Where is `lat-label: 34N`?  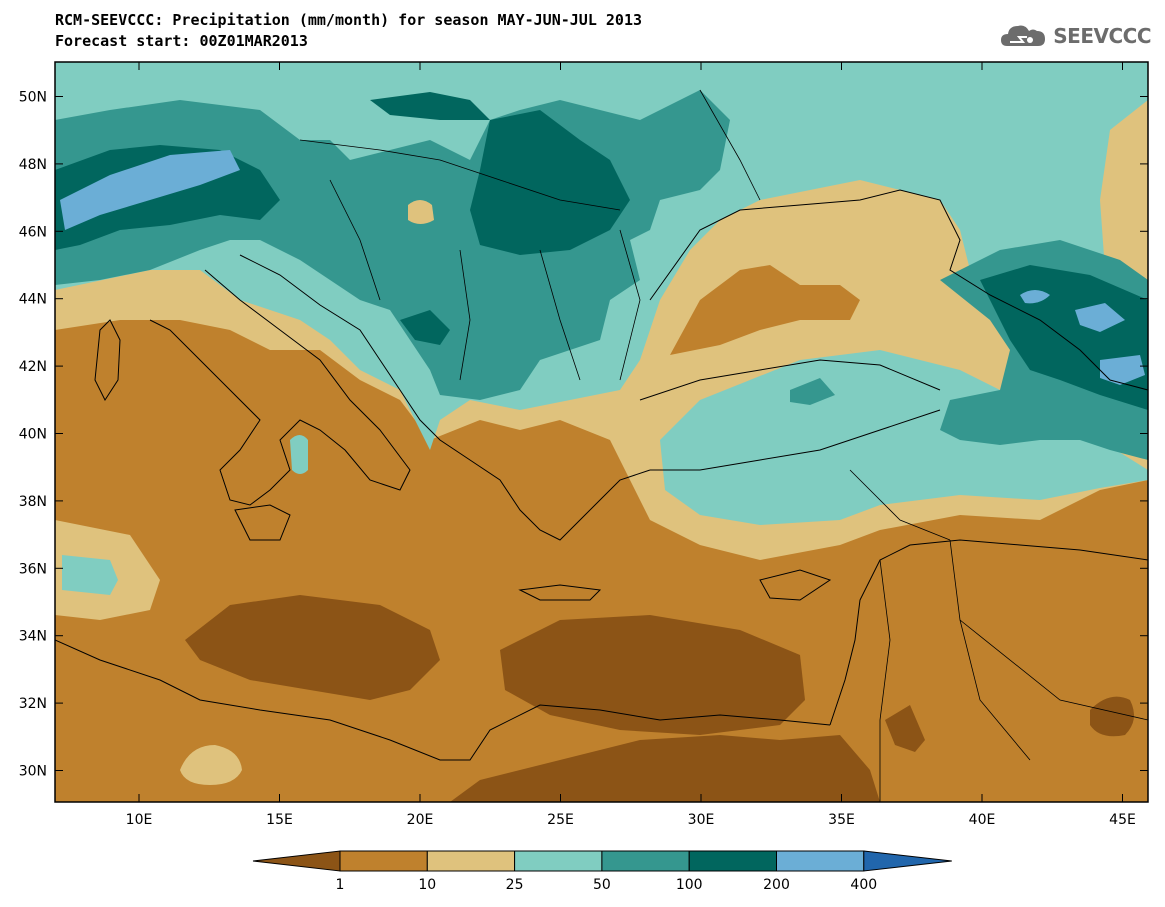
lat-label: 34N is located at coordinates (33, 637).